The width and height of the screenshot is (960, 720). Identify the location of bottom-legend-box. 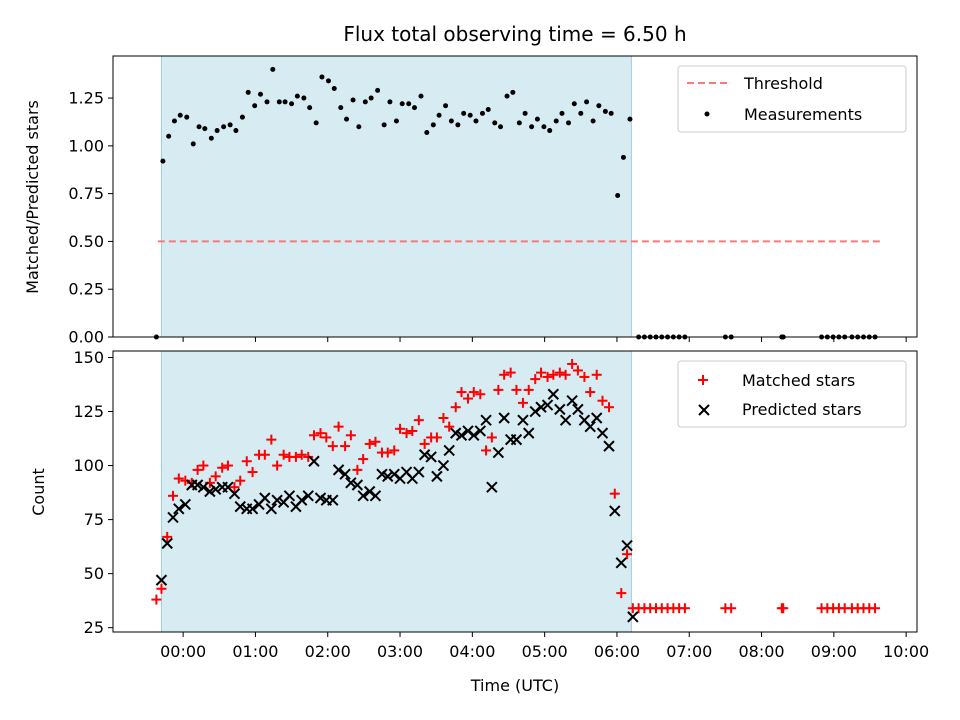
(792, 394).